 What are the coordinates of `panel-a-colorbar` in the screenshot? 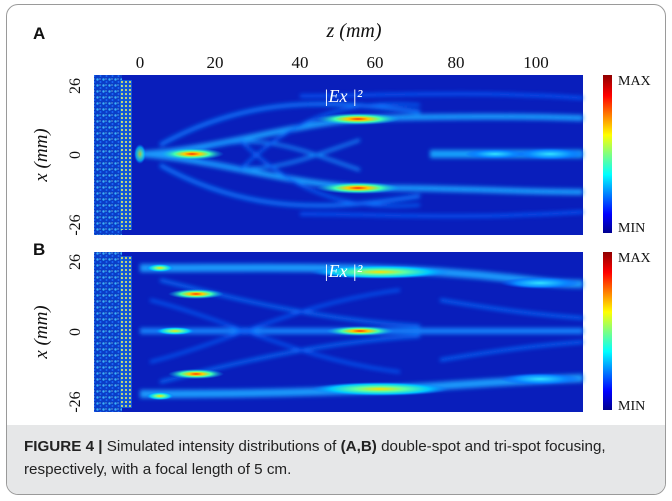 It's located at (607, 154).